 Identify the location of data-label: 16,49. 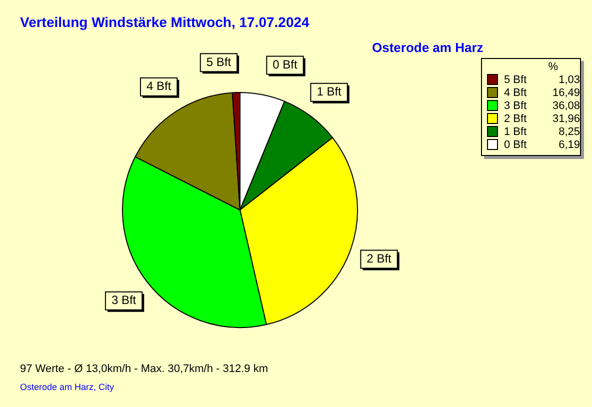
(565, 92).